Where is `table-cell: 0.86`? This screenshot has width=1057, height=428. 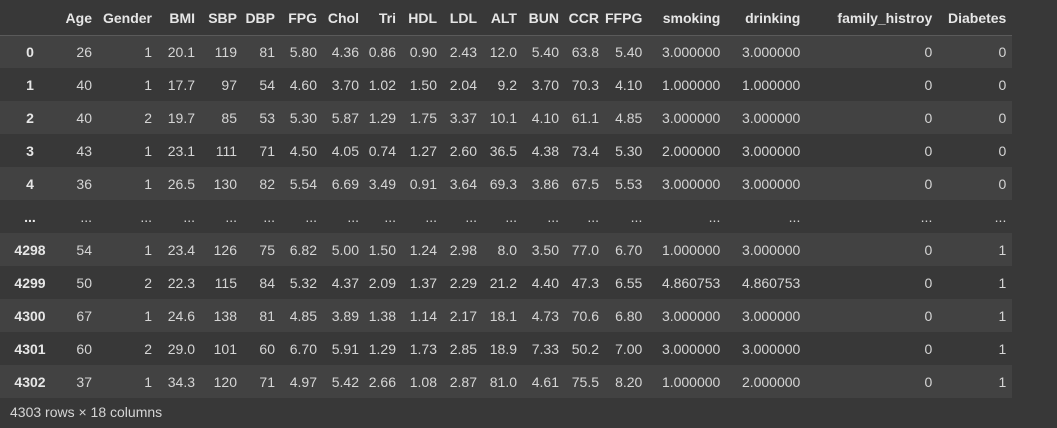
table-cell: 0.86 is located at coordinates (382, 51).